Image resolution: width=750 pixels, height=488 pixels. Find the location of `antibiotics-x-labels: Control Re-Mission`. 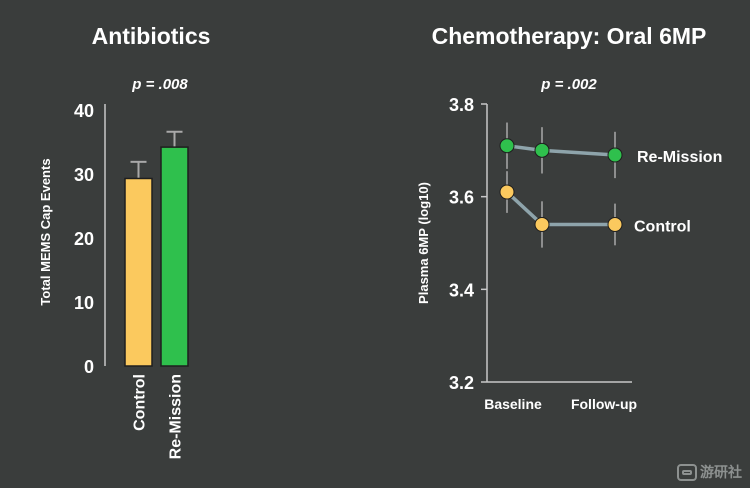

antibiotics-x-labels: Control Re-Mission is located at coordinates (158, 416).